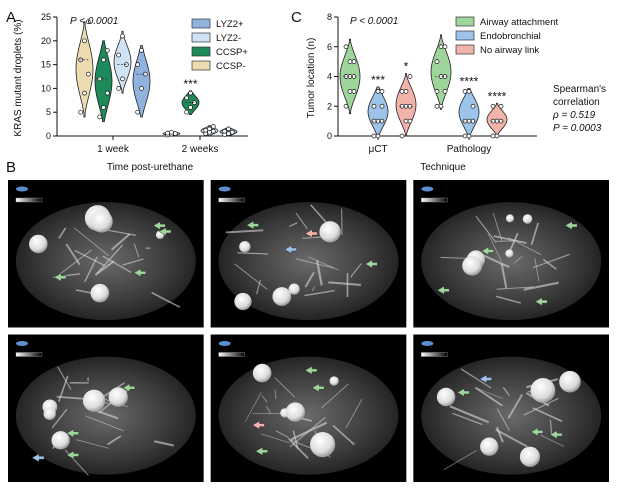  I want to click on y-tick-label: 20, so click(46, 41).